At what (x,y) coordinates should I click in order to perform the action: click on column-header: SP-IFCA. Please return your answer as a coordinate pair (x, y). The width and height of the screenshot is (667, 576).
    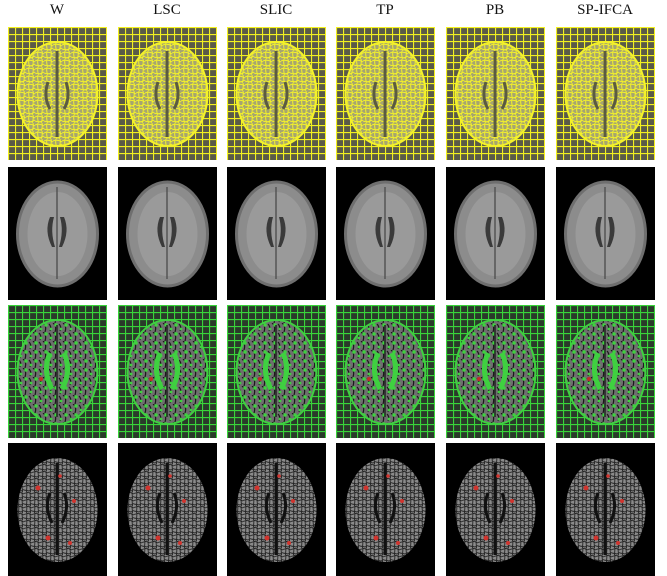
    Looking at the image, I should click on (605, 10).